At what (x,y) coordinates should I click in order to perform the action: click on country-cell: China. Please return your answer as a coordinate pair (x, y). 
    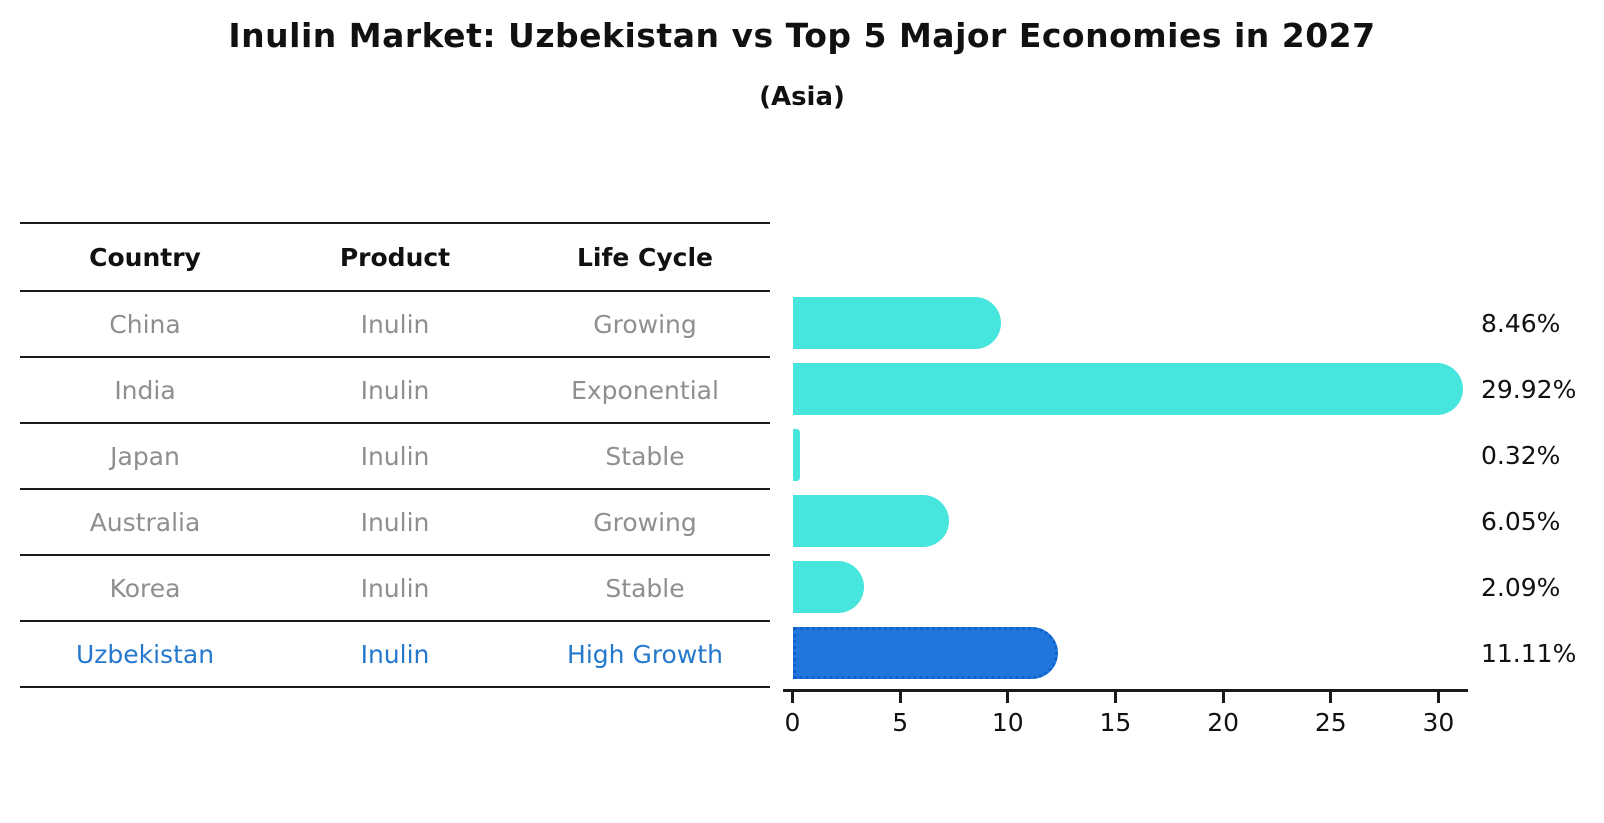
    Looking at the image, I should click on (145, 324).